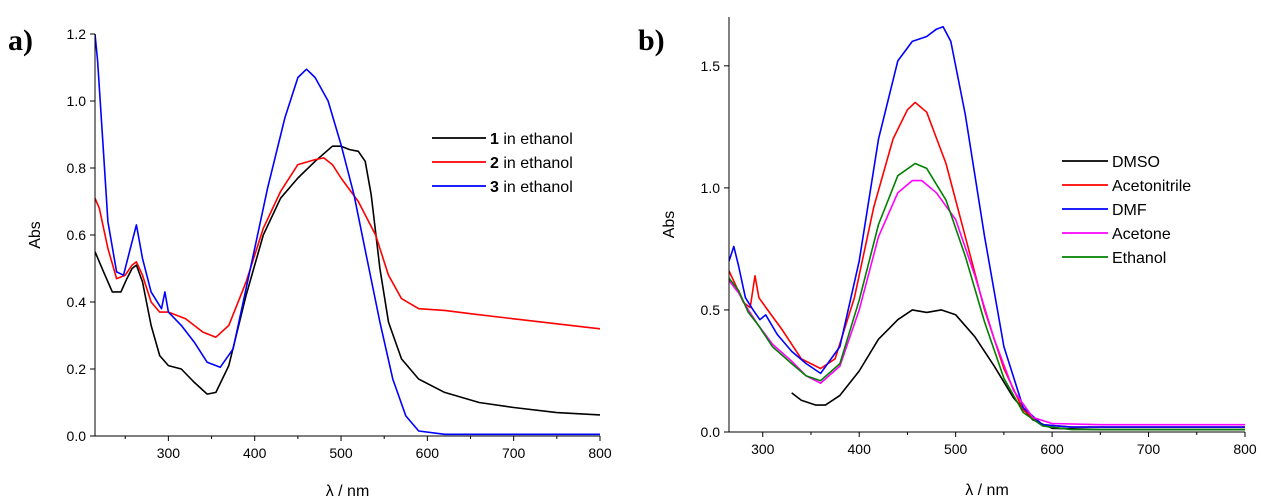 The image size is (1261, 501). Describe the element at coordinates (77, 168) in the screenshot. I see `y-tick-label: 0.8` at that location.